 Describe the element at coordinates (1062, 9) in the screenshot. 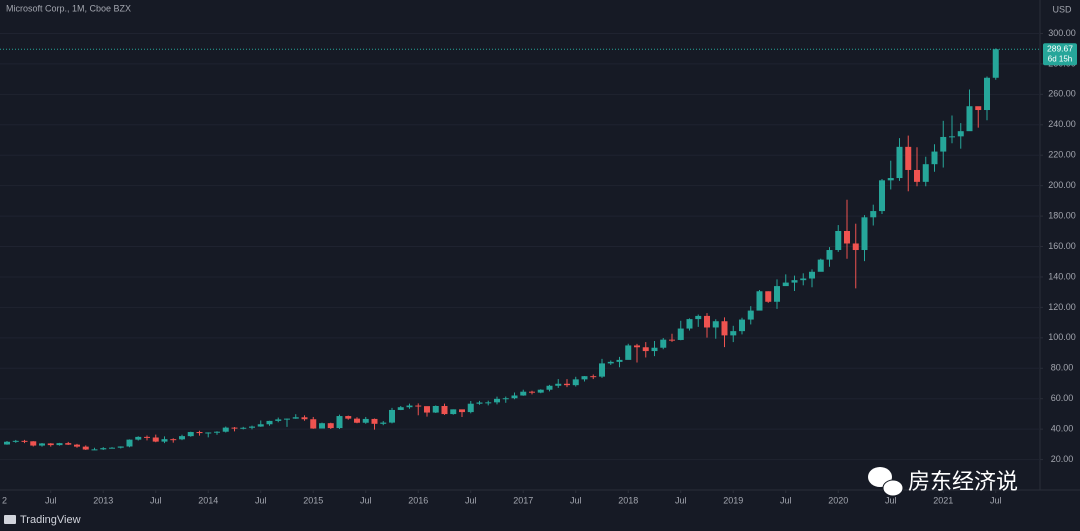

I see `currency-label: USD` at that location.